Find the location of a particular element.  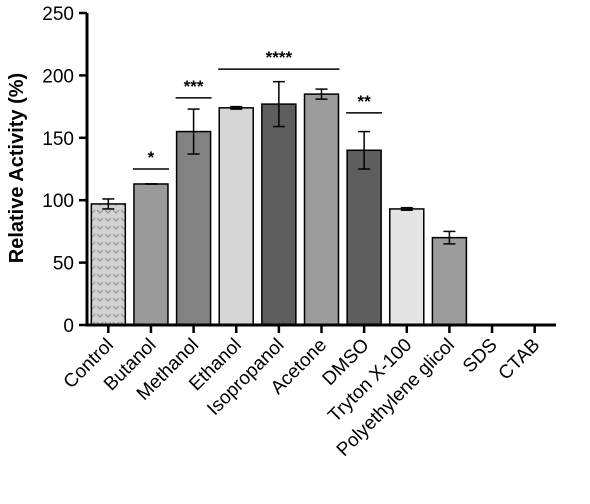

significance-label: * is located at coordinates (151, 157).